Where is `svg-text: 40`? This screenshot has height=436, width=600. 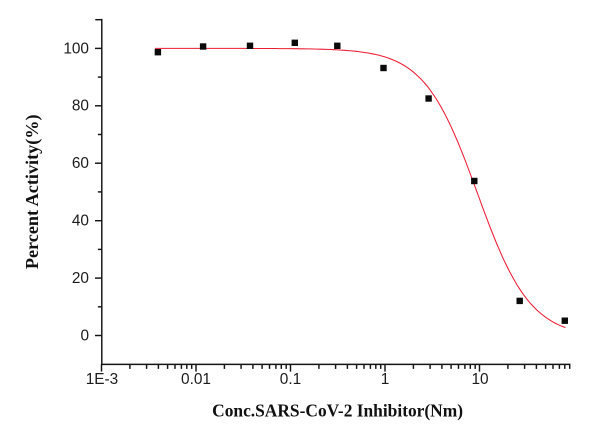
svg-text: 40 is located at coordinates (80, 221).